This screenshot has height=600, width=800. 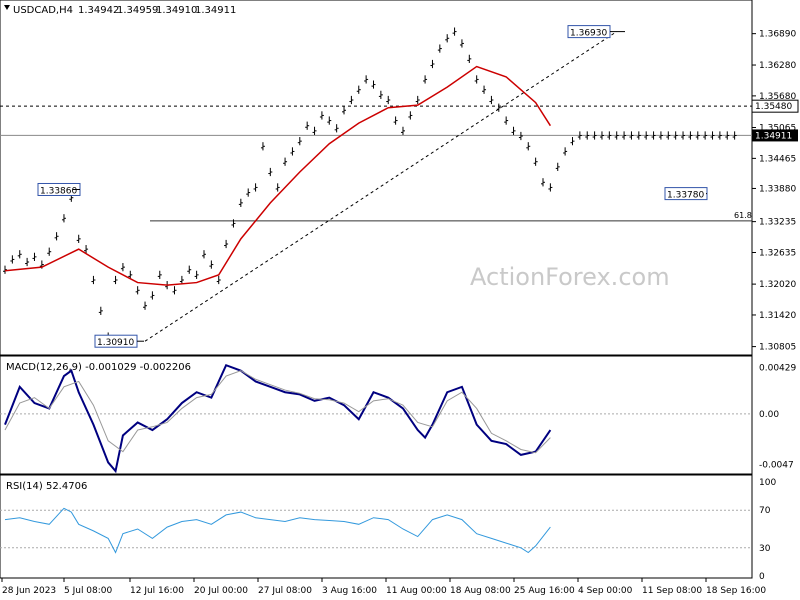 I want to click on resistance-tag, so click(x=775, y=106).